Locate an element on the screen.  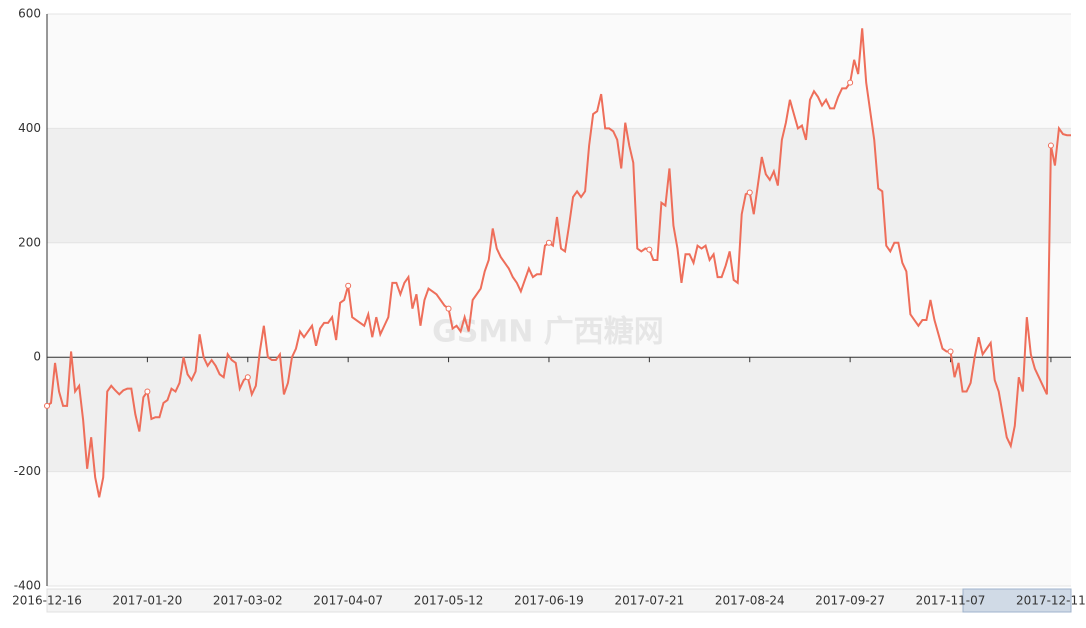
y-tick-label: 400 is located at coordinates (29, 128).